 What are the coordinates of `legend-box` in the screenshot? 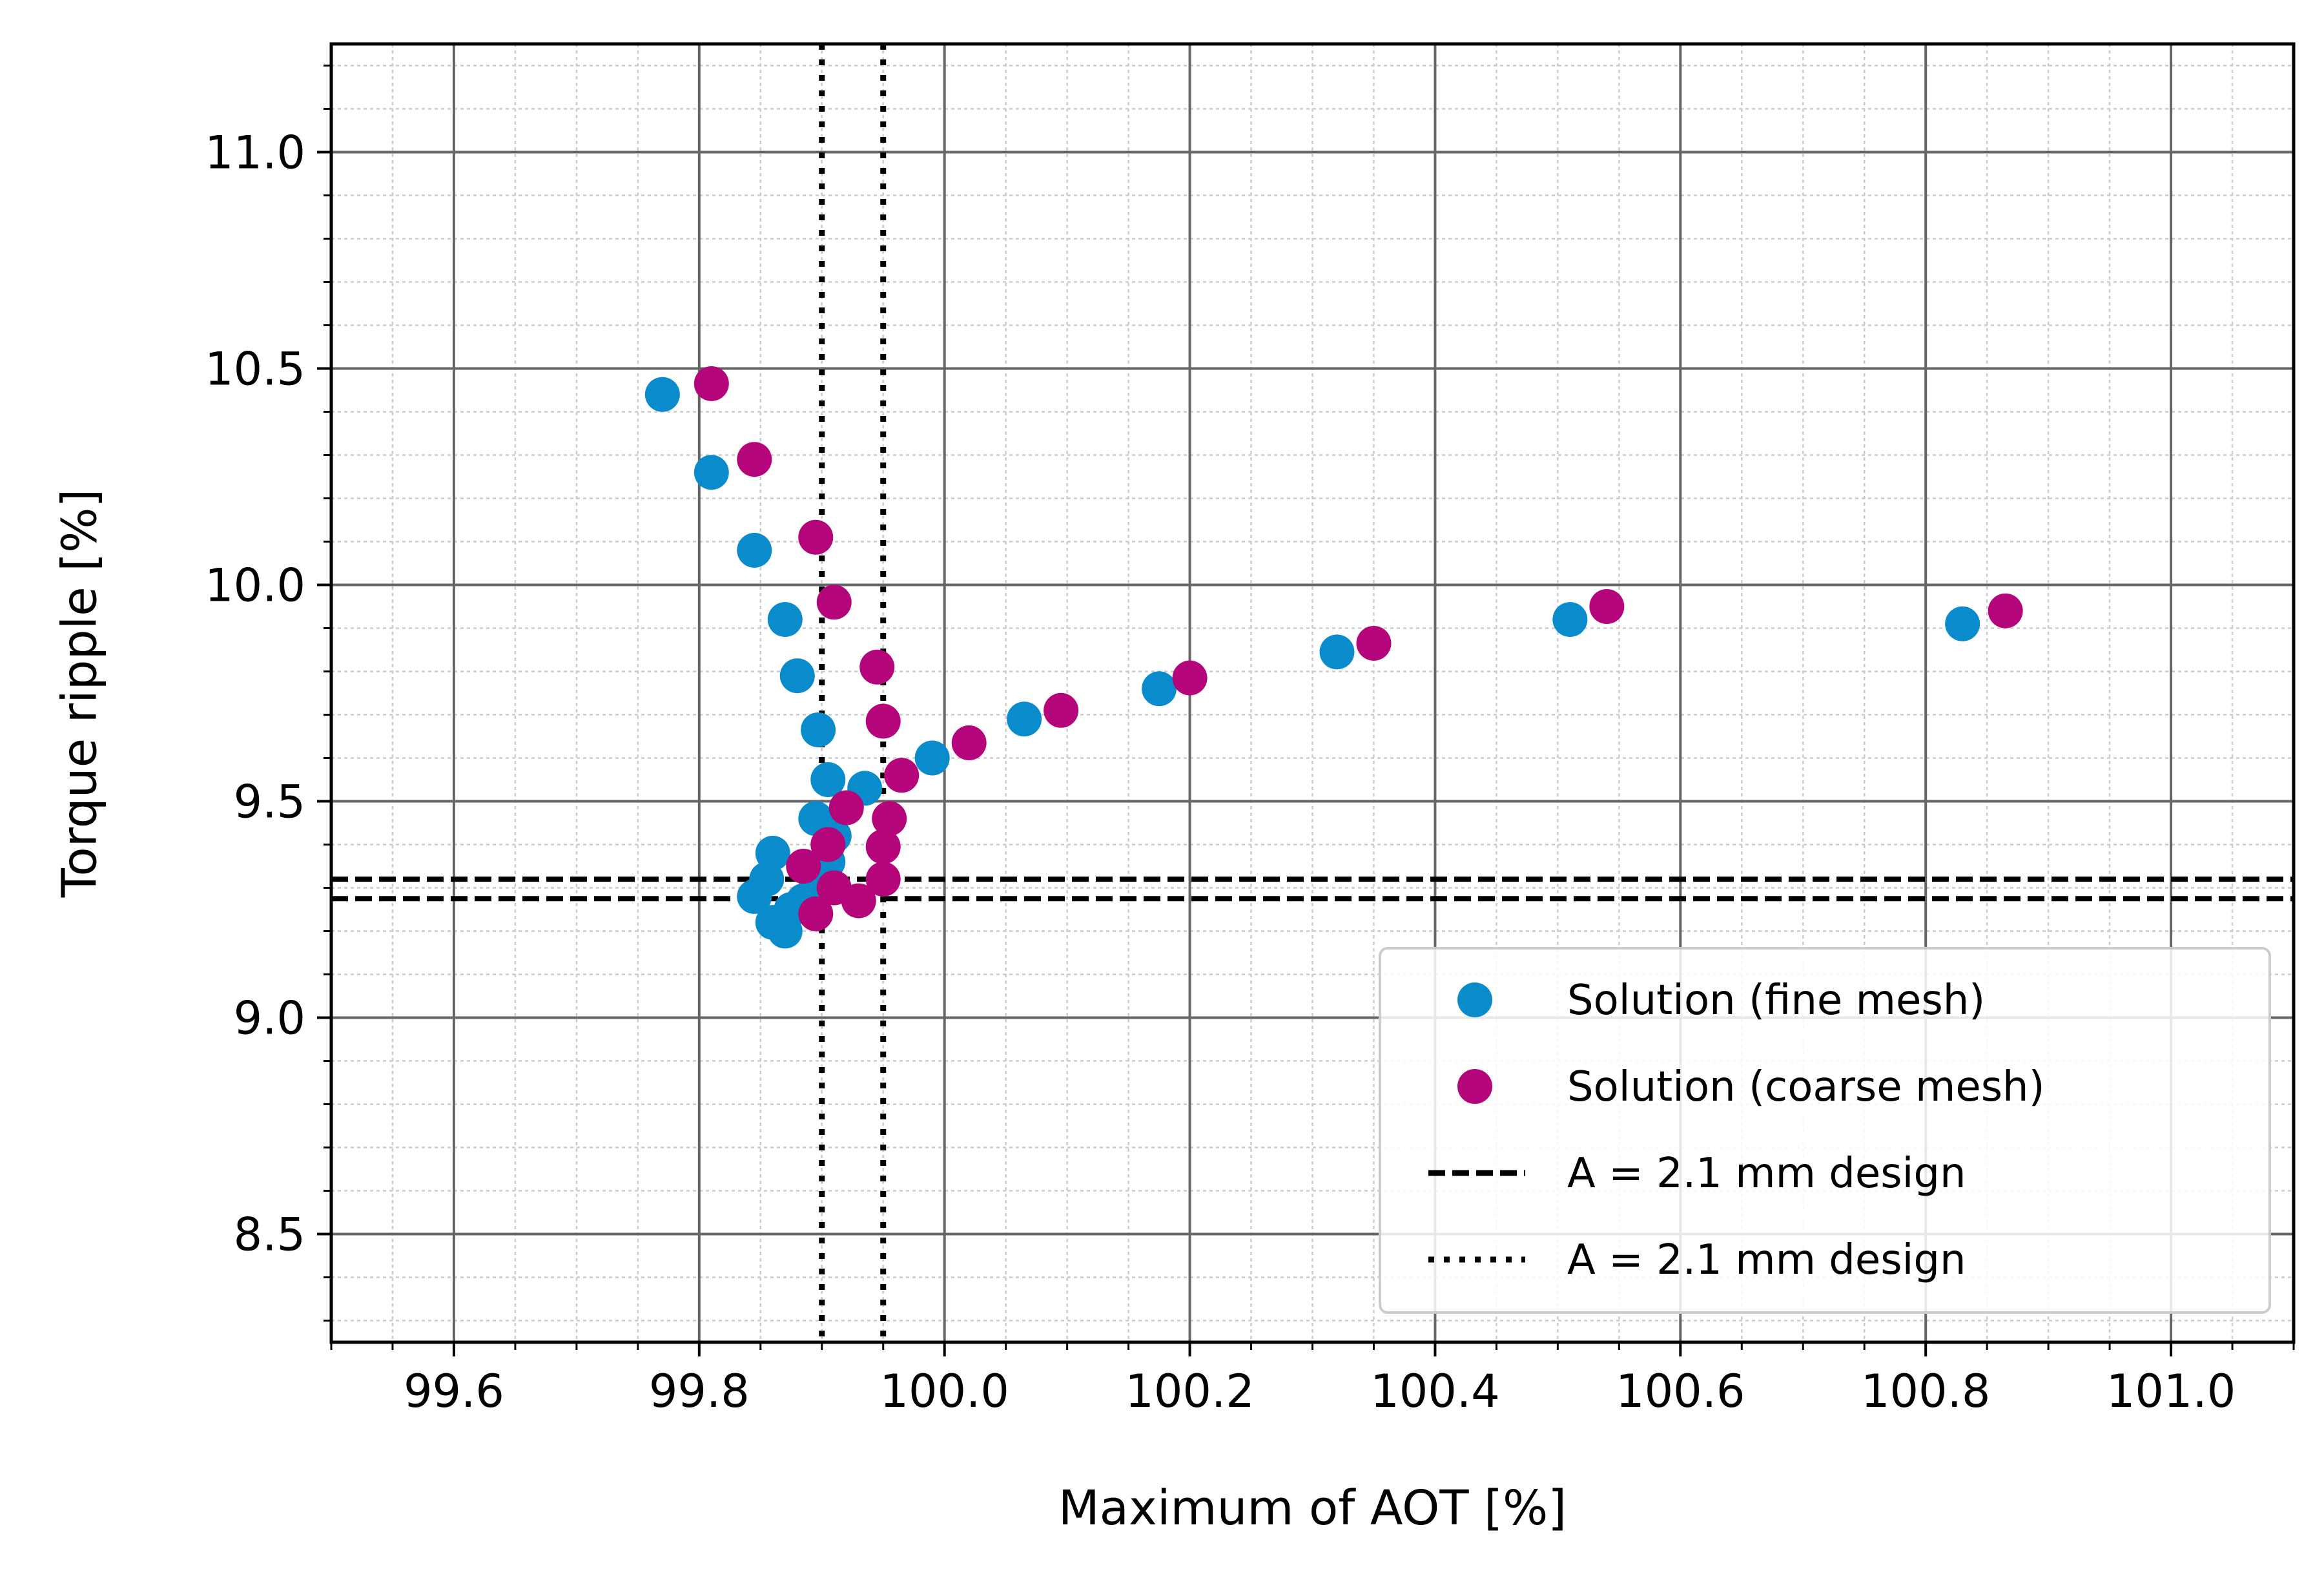 It's located at (1825, 1130).